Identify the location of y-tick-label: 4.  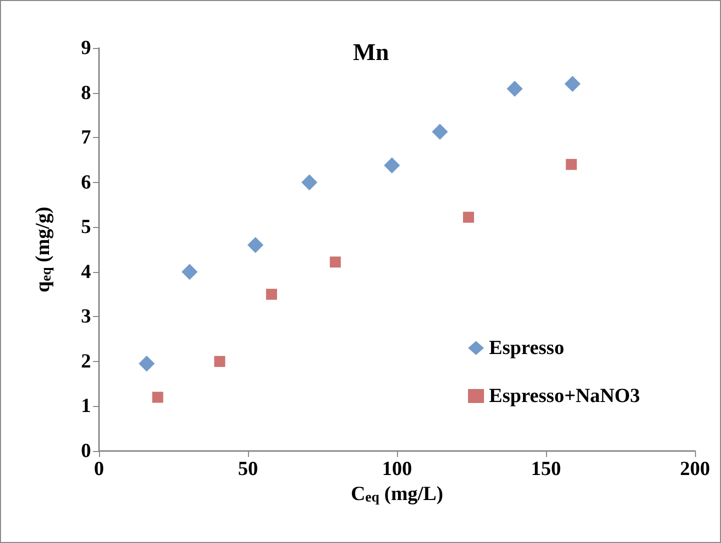
(86, 271).